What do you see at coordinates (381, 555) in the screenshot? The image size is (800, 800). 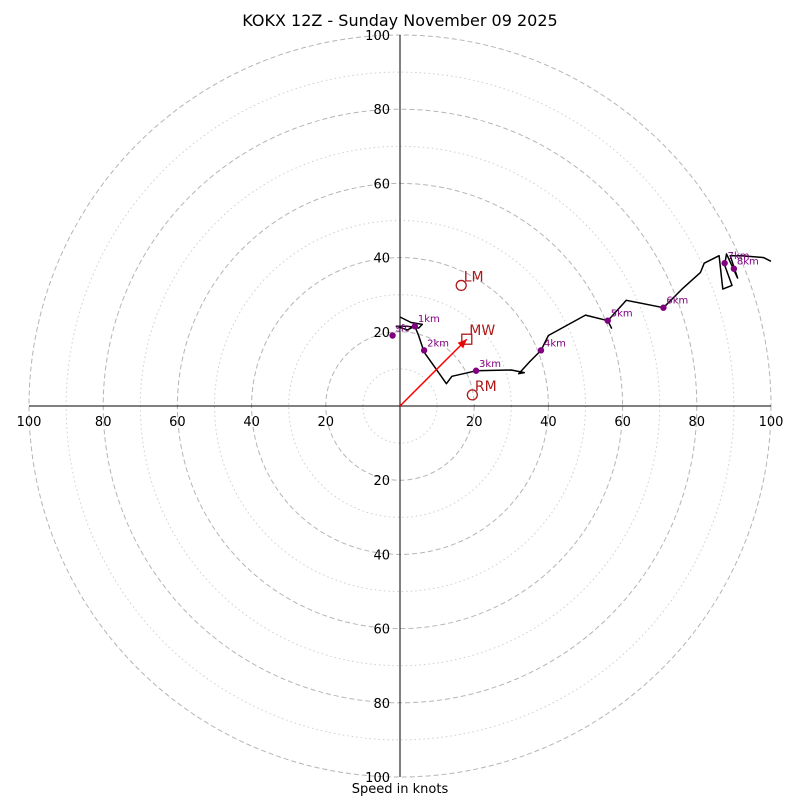 I see `tick-label-bottom: 40` at bounding box center [381, 555].